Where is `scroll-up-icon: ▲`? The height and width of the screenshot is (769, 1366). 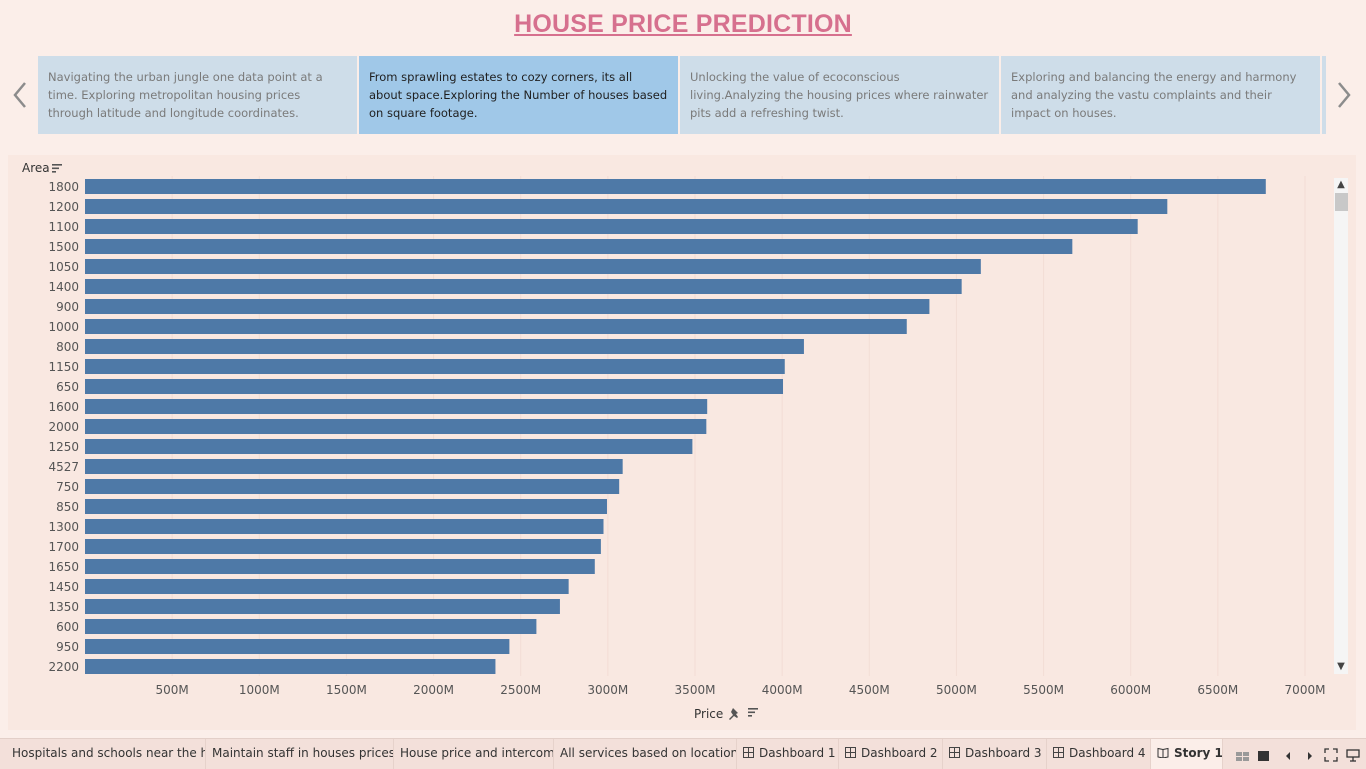 scroll-up-icon: ▲ is located at coordinates (1341, 184).